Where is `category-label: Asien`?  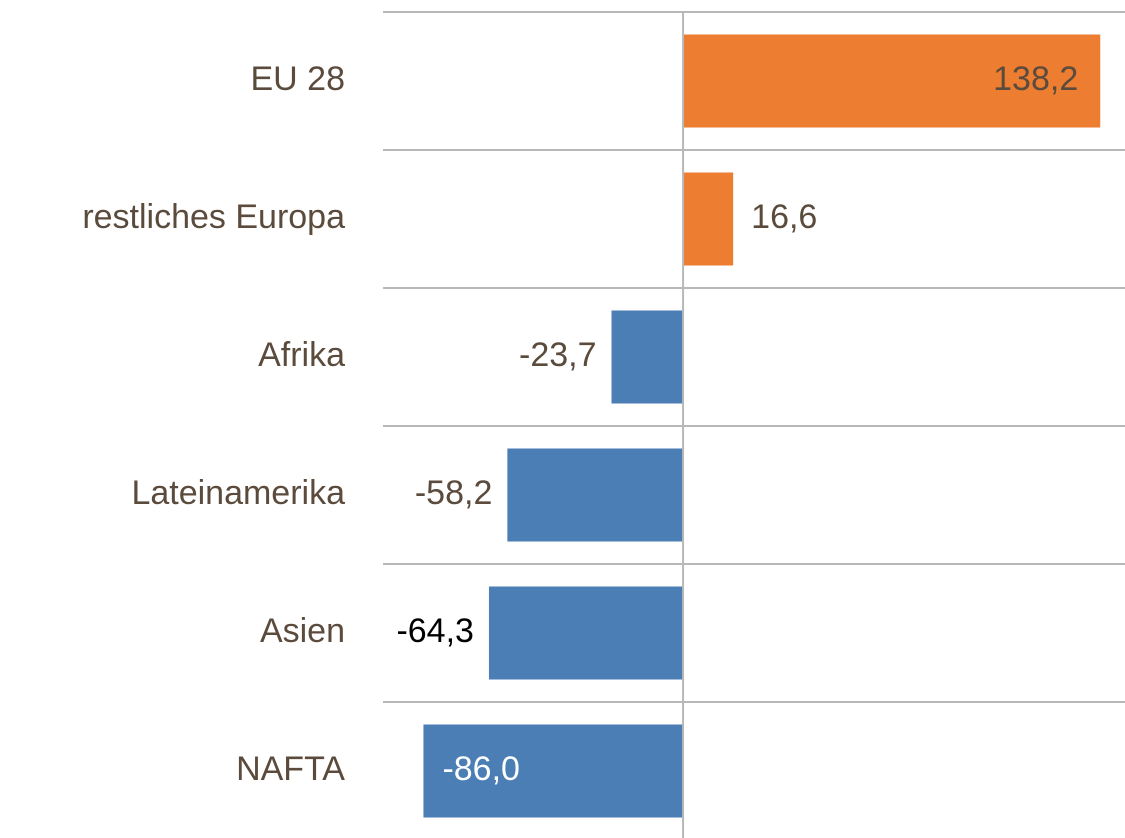 category-label: Asien is located at coordinates (302, 631).